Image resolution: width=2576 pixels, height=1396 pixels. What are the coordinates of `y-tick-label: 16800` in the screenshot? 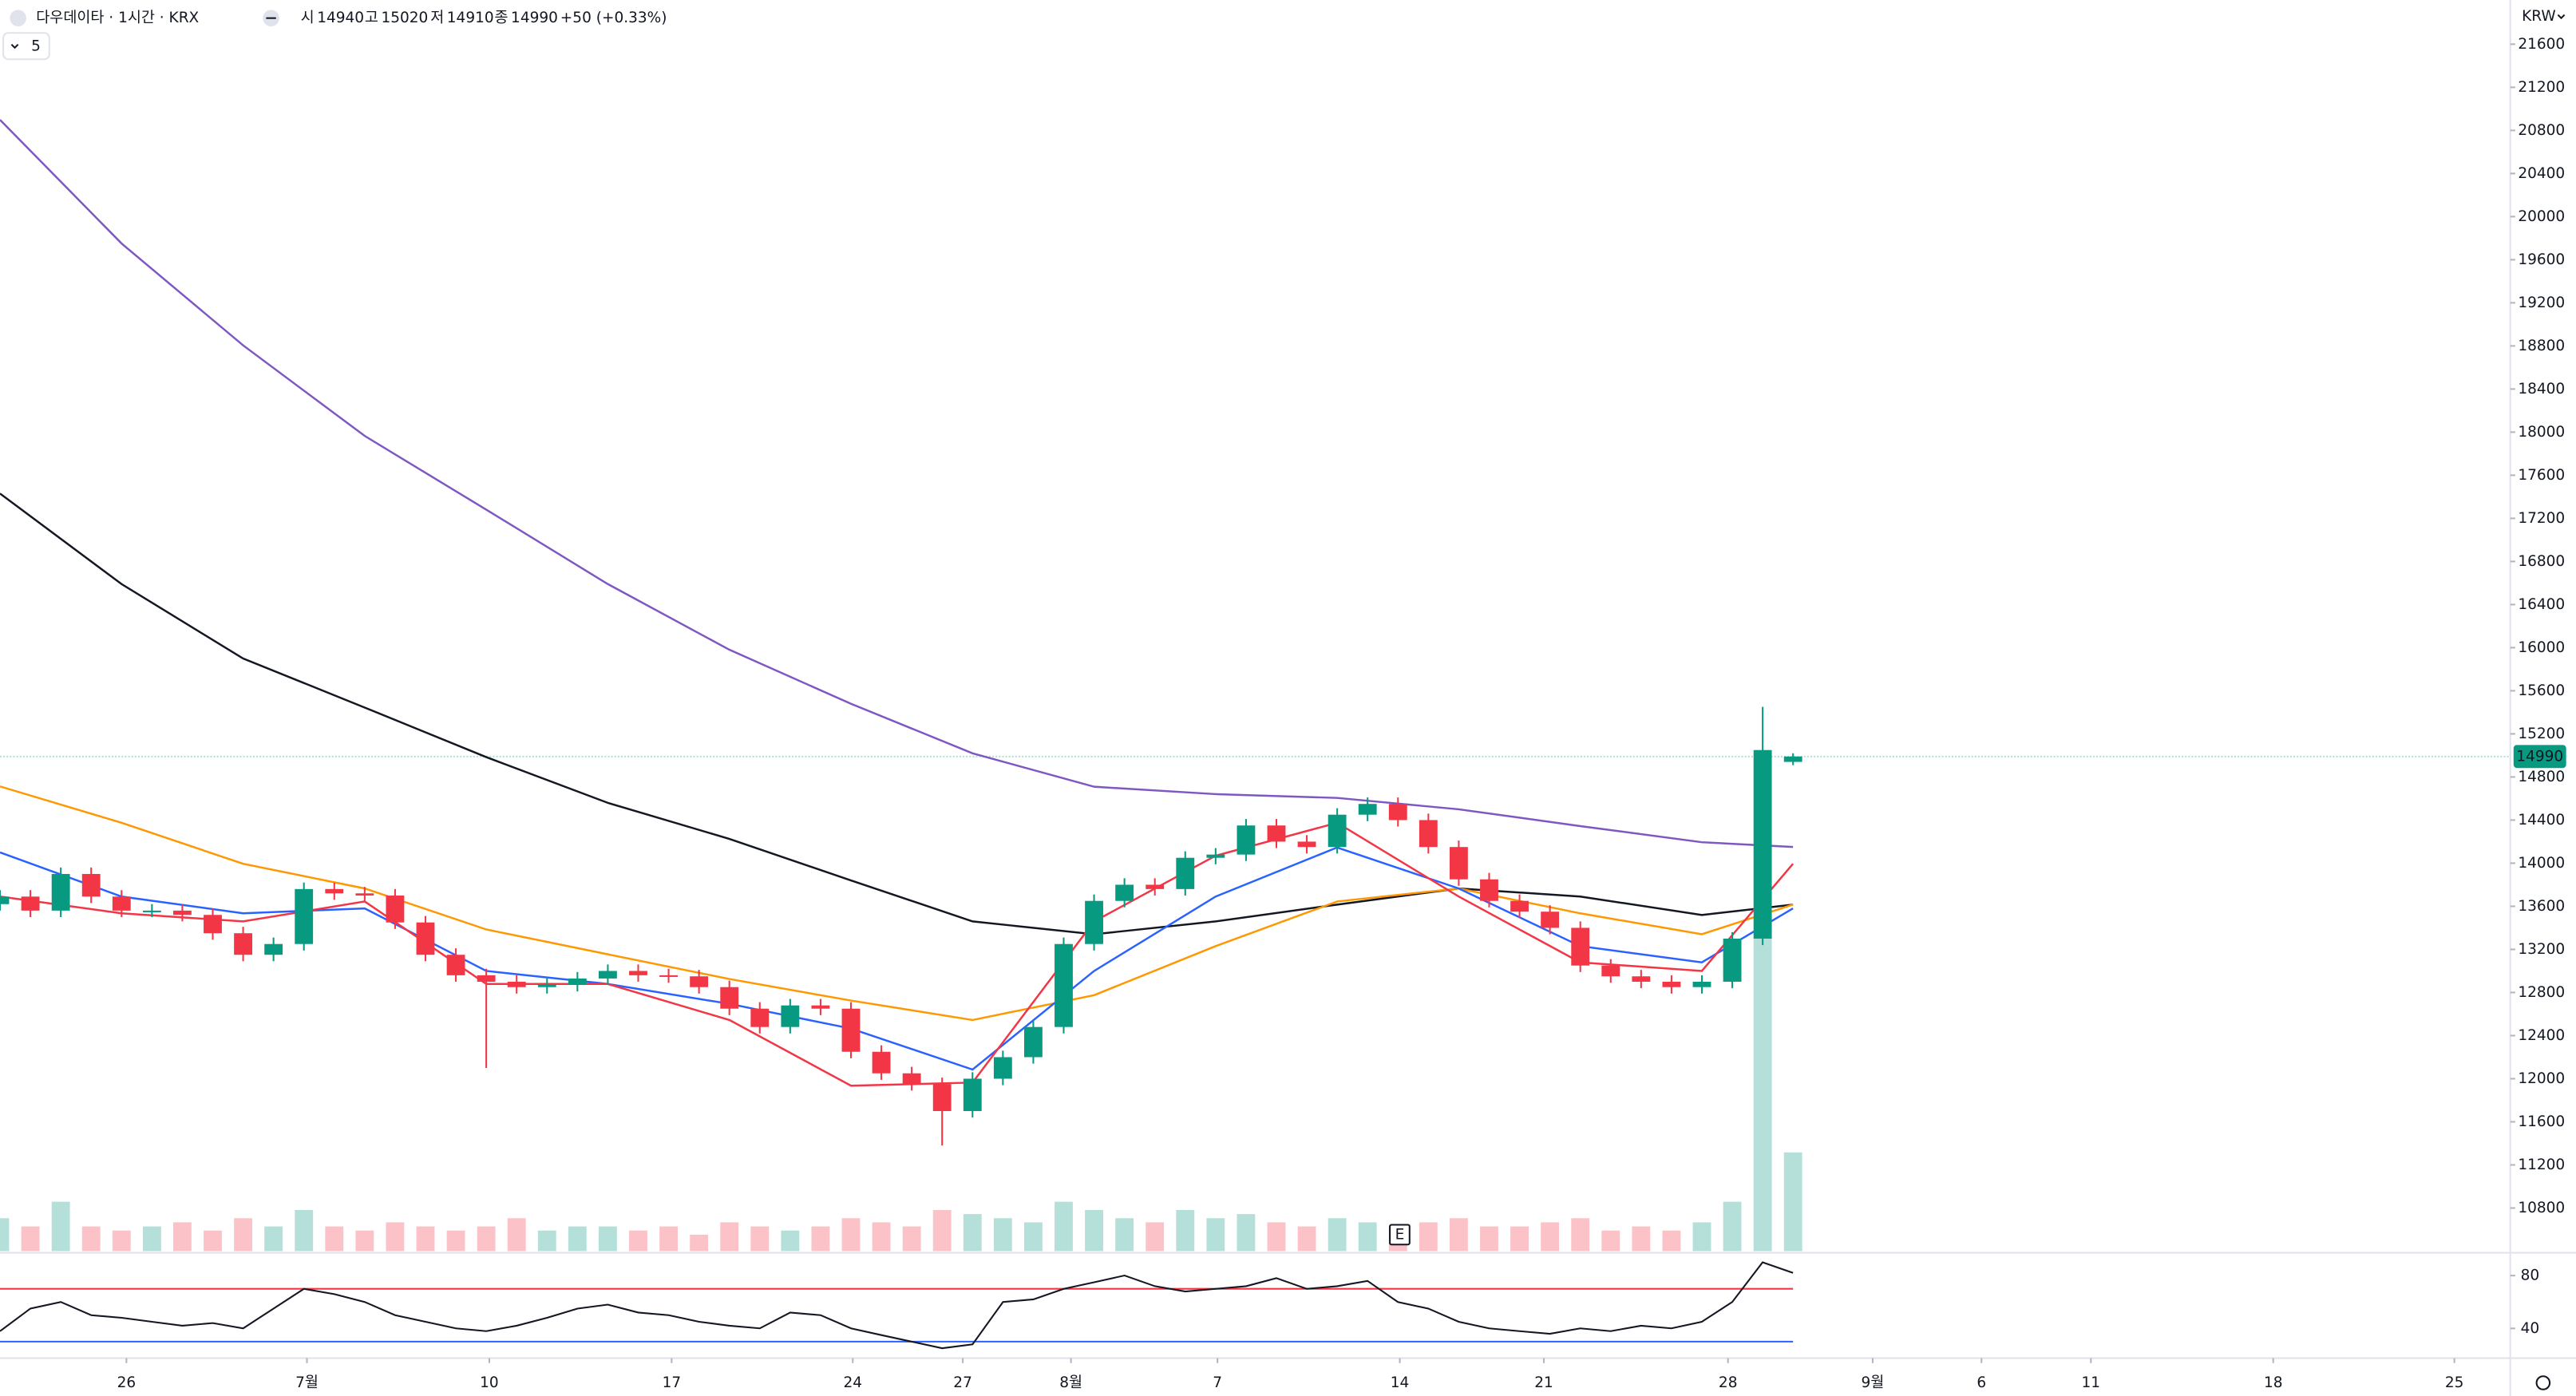 It's located at (2541, 561).